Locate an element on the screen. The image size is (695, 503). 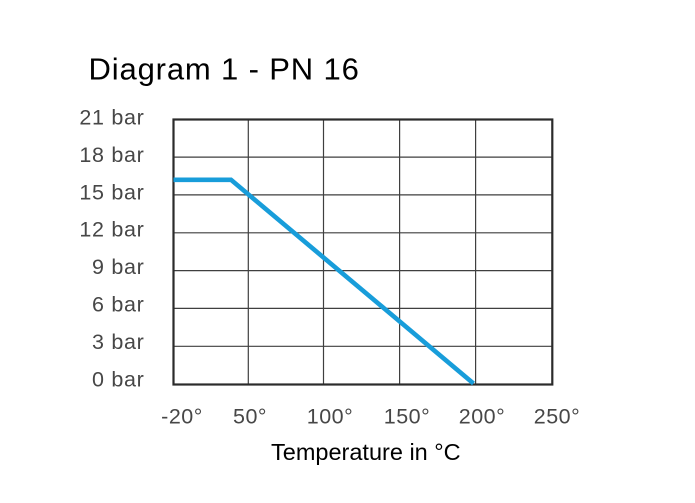
svg-text: 15 bar is located at coordinates (111, 192).